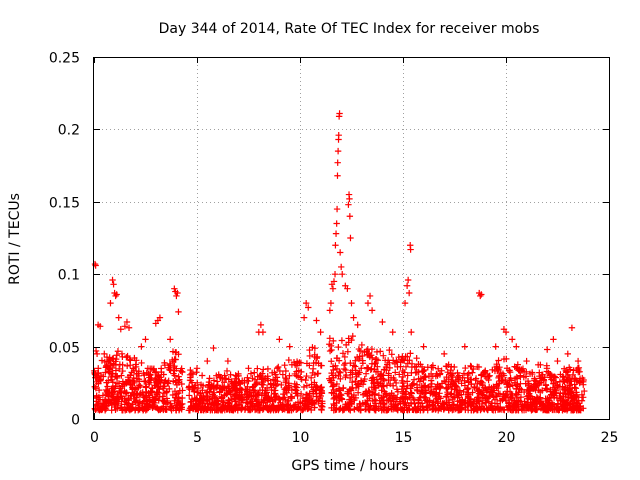 This screenshot has height=480, width=640. Describe the element at coordinates (69, 131) in the screenshot. I see `y-tick-label: 0.2` at that location.